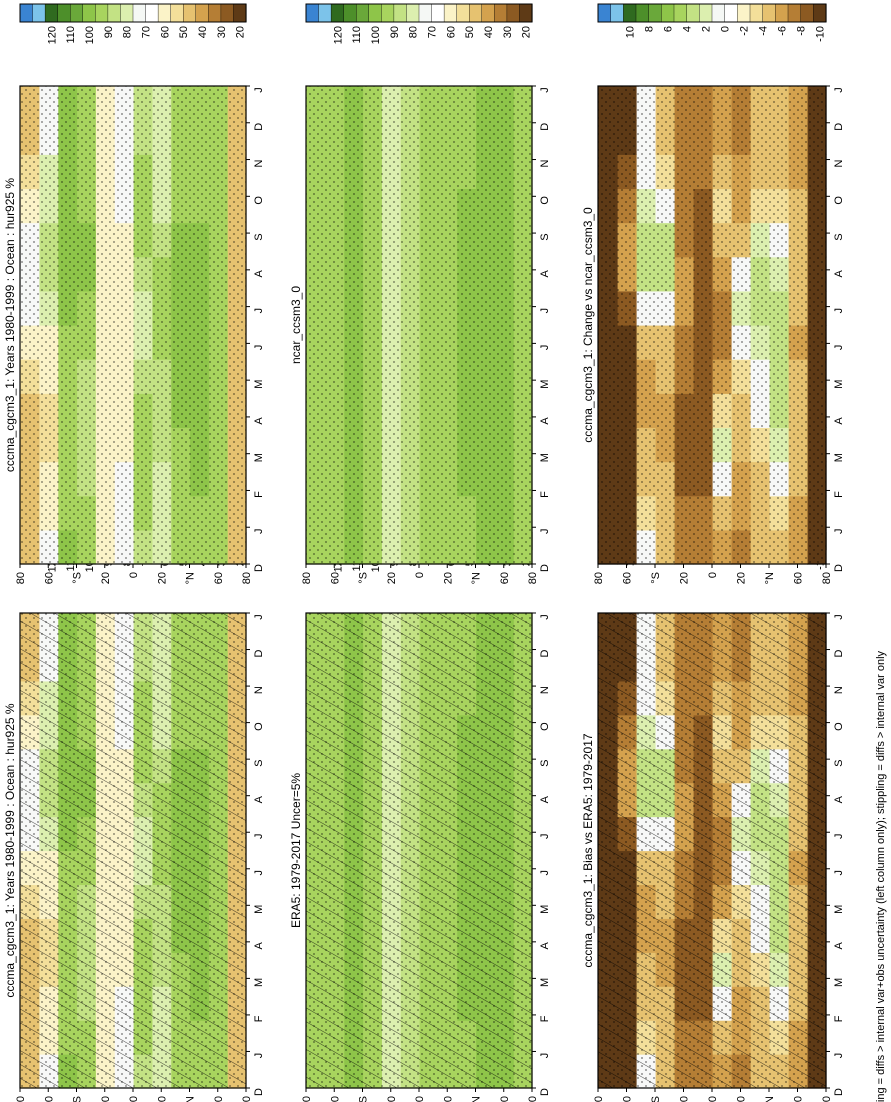 The width and height of the screenshot is (891, 1102). Describe the element at coordinates (545, 200) in the screenshot. I see `month-tick-label: O` at that location.